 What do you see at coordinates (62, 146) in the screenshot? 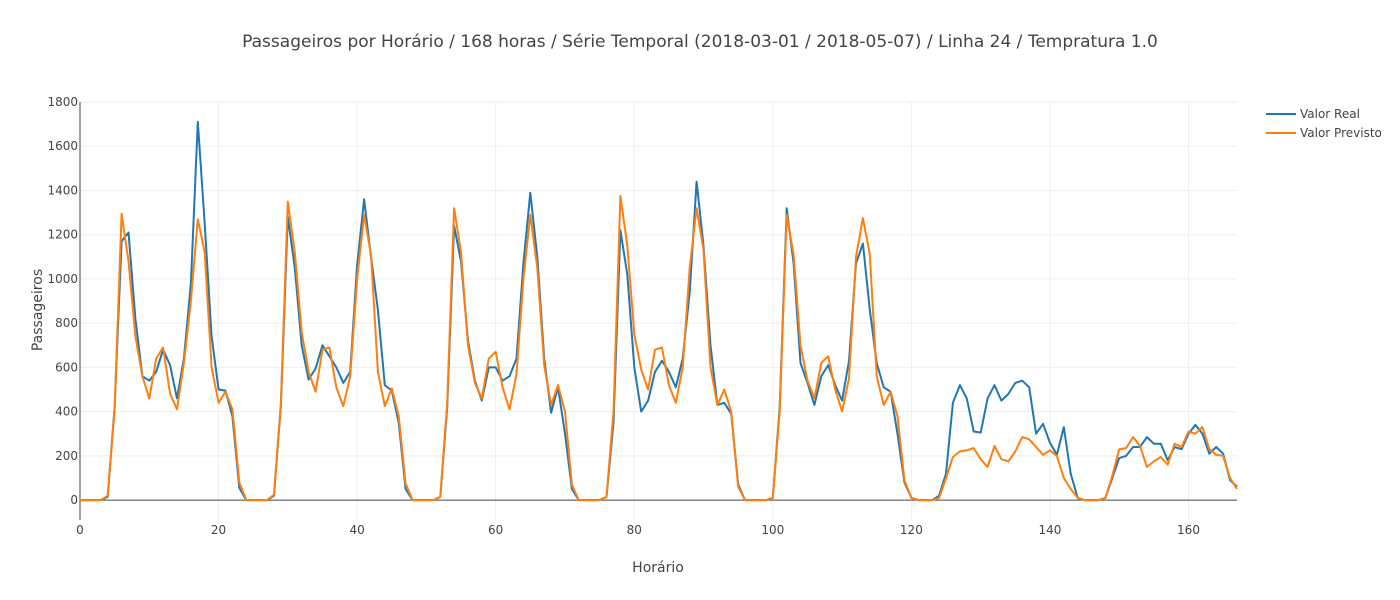
I see `y-tick-label: 1600` at bounding box center [62, 146].